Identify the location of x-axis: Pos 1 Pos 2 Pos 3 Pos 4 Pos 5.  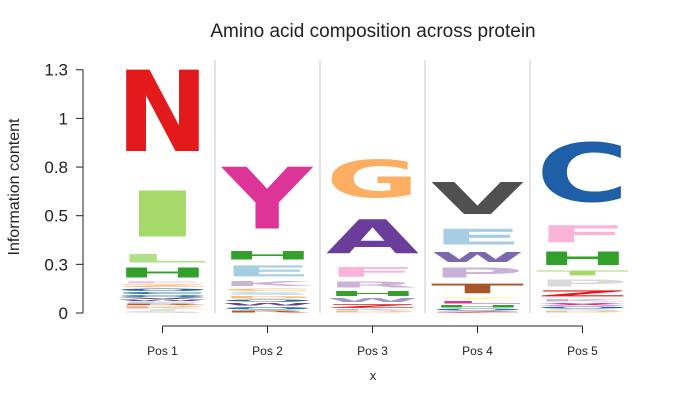
(372, 341).